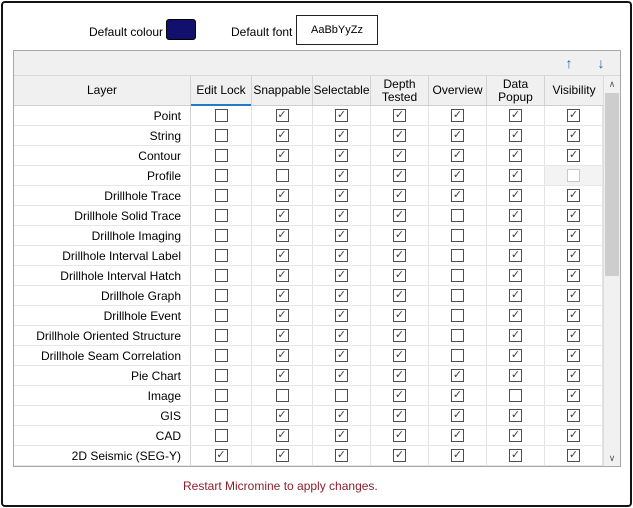  Describe the element at coordinates (612, 184) in the screenshot. I see `scrollbar-thumb` at that location.